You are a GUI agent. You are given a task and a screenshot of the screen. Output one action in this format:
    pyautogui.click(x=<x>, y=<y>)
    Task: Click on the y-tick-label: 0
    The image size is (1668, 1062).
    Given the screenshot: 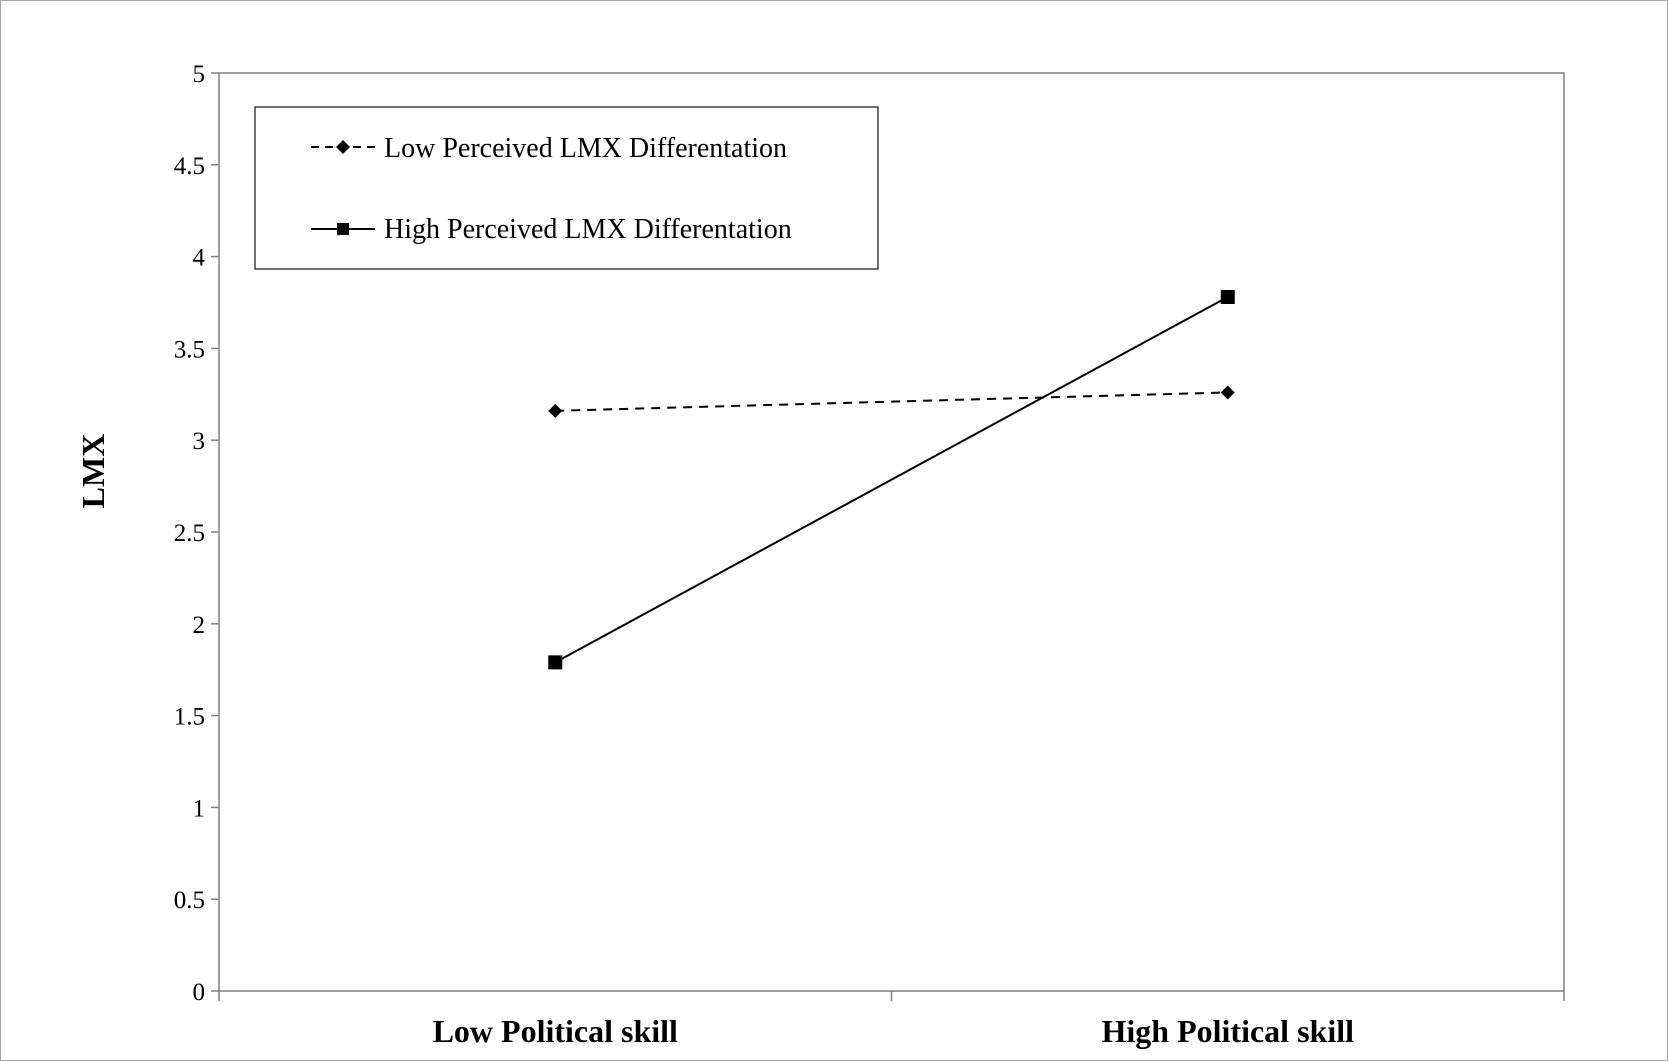 What is the action you would take?
    pyautogui.click(x=199, y=992)
    